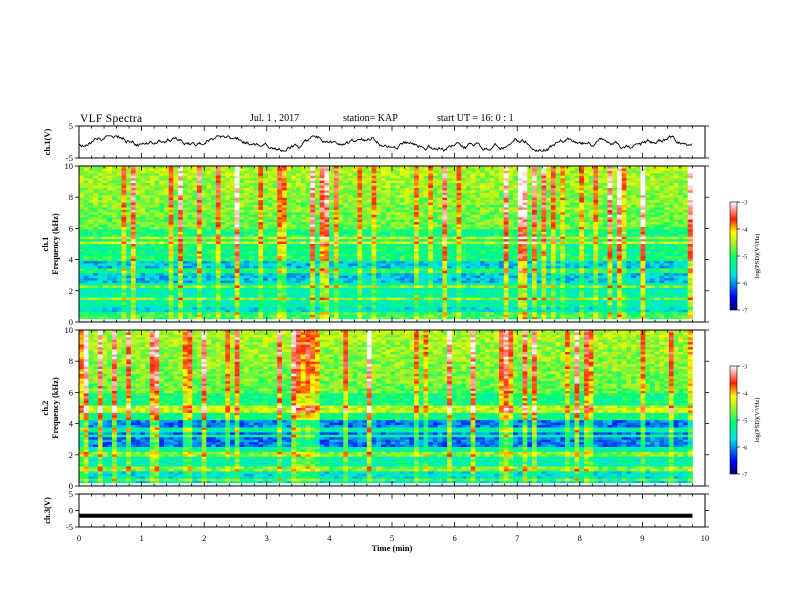 This screenshot has height=612, width=792. I want to click on ch3-wave-ylabel: ch.3(V), so click(47, 510).